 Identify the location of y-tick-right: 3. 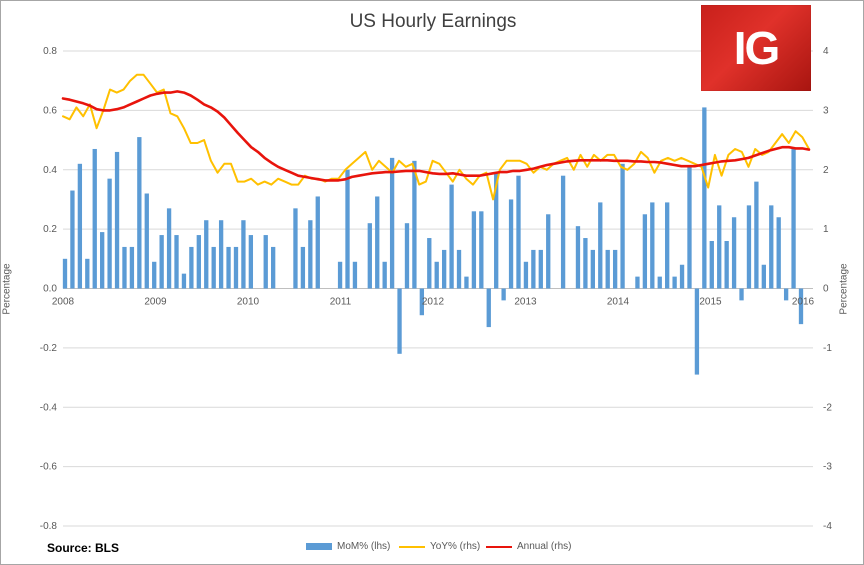
(826, 110).